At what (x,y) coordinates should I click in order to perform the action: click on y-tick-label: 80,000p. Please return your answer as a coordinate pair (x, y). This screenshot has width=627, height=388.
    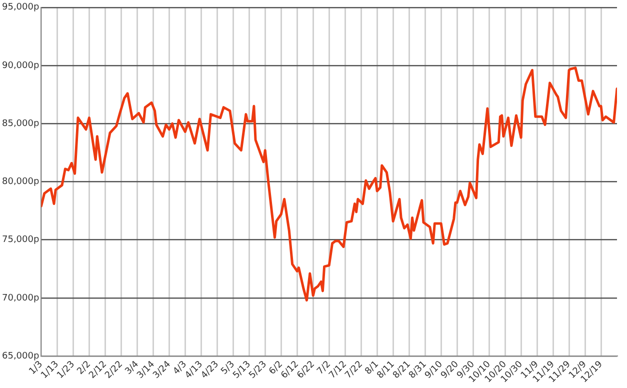
    Looking at the image, I should click on (21, 182).